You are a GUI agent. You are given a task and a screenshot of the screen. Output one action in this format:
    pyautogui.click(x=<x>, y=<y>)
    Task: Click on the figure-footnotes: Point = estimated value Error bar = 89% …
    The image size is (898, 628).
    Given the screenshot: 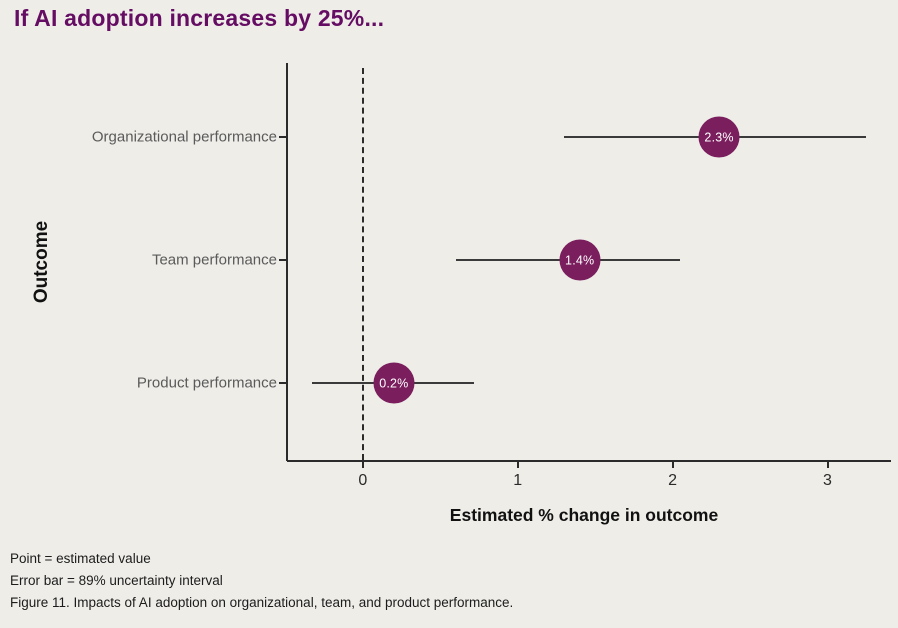 What is the action you would take?
    pyautogui.click(x=261, y=581)
    